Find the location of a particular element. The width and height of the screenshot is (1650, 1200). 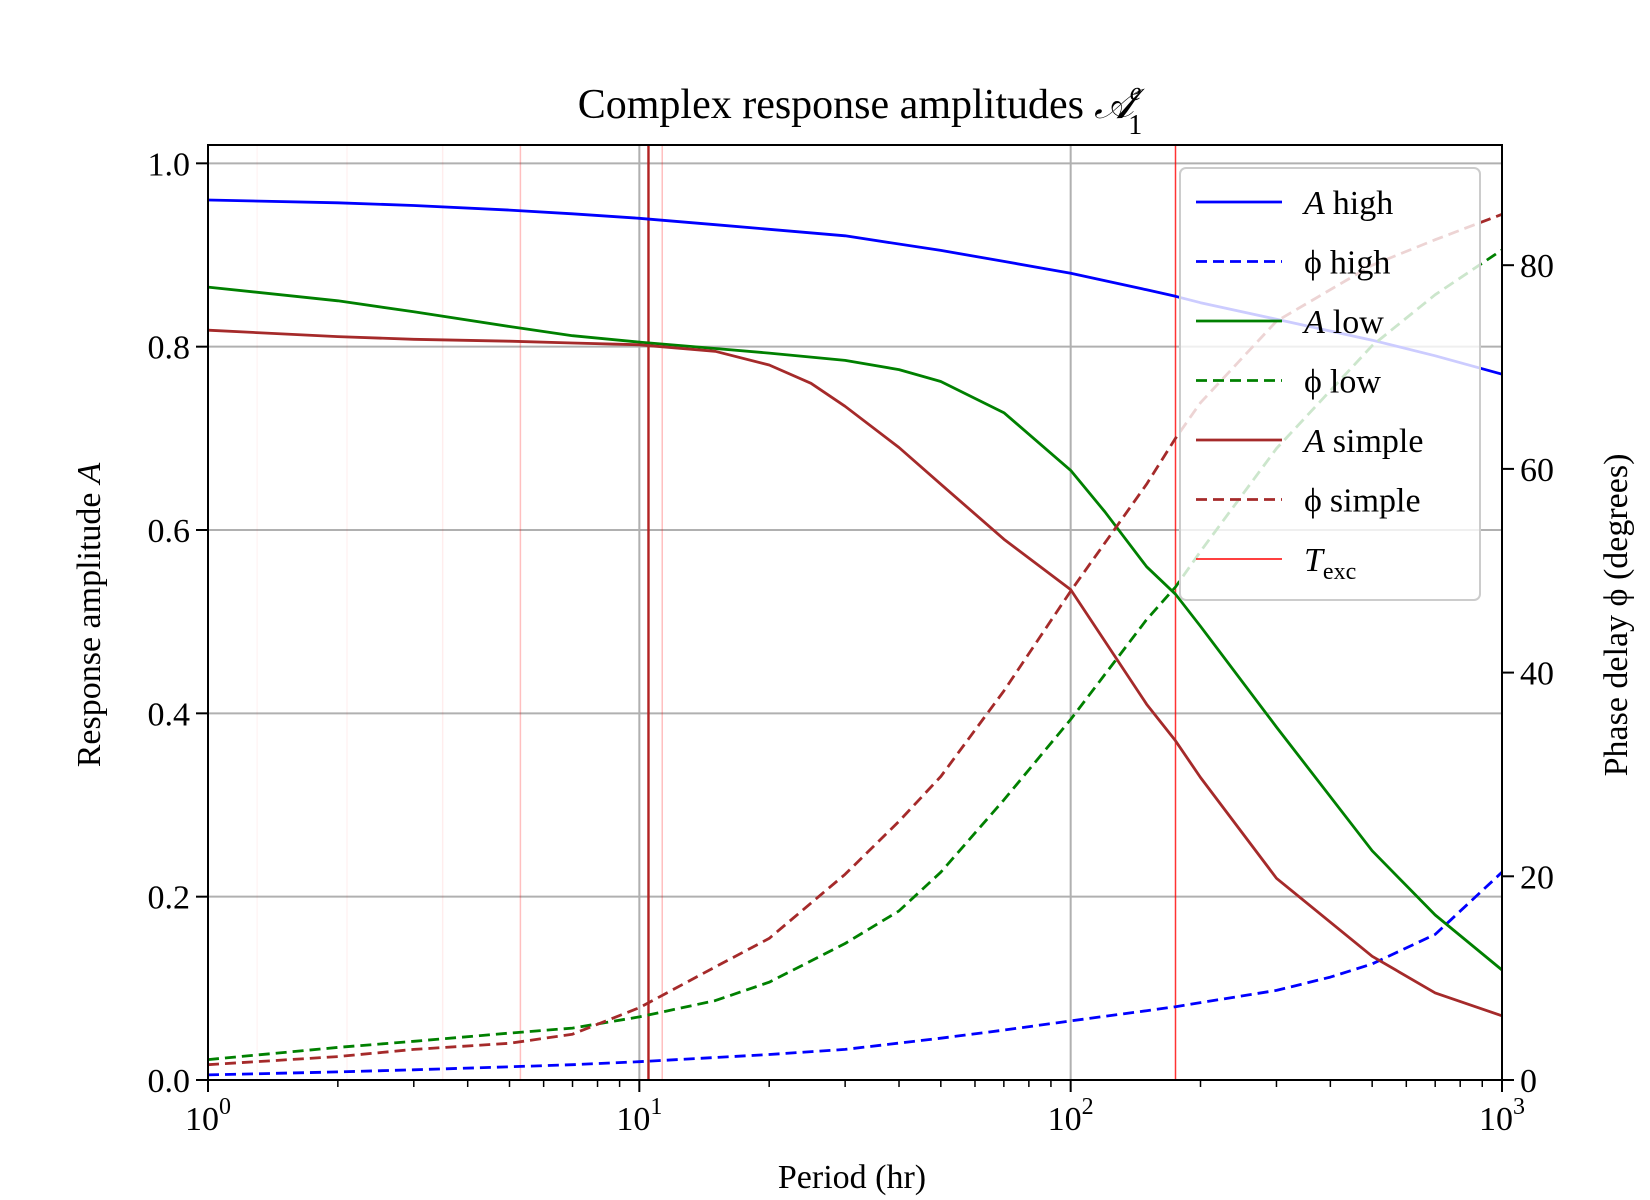

y-left-axis-label: Response amplitudeA is located at coordinates (89, 614).